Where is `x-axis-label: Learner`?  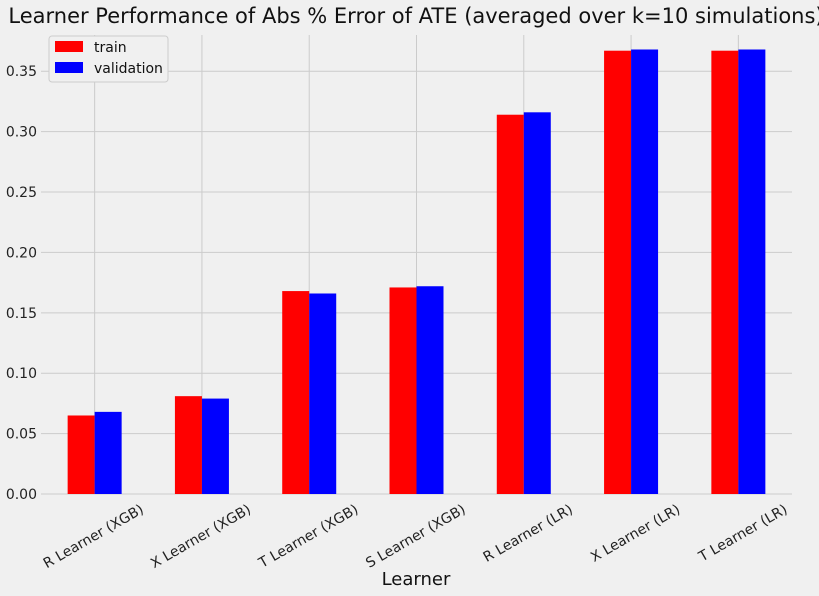
x-axis-label: Learner is located at coordinates (416, 579).